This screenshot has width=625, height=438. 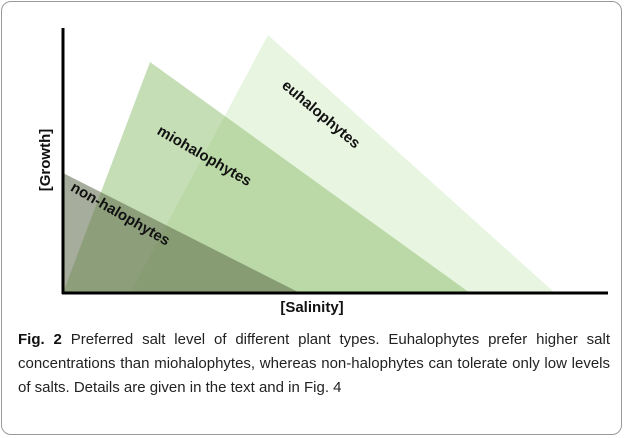 What do you see at coordinates (40, 339) in the screenshot?
I see `caption-label: Fig. 2` at bounding box center [40, 339].